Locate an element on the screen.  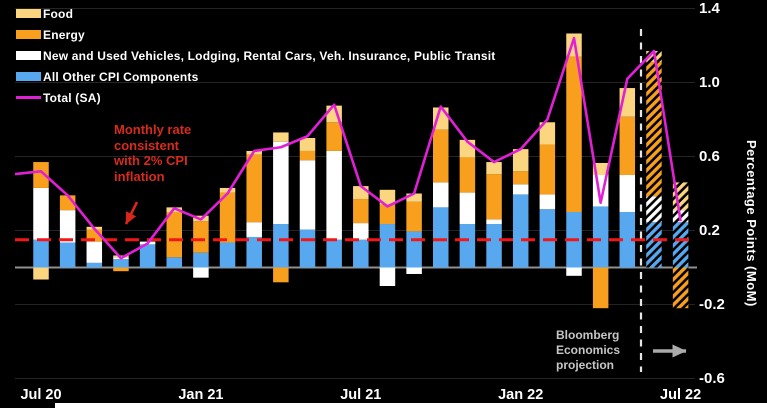
legend-label: Total (SA) is located at coordinates (72, 97).